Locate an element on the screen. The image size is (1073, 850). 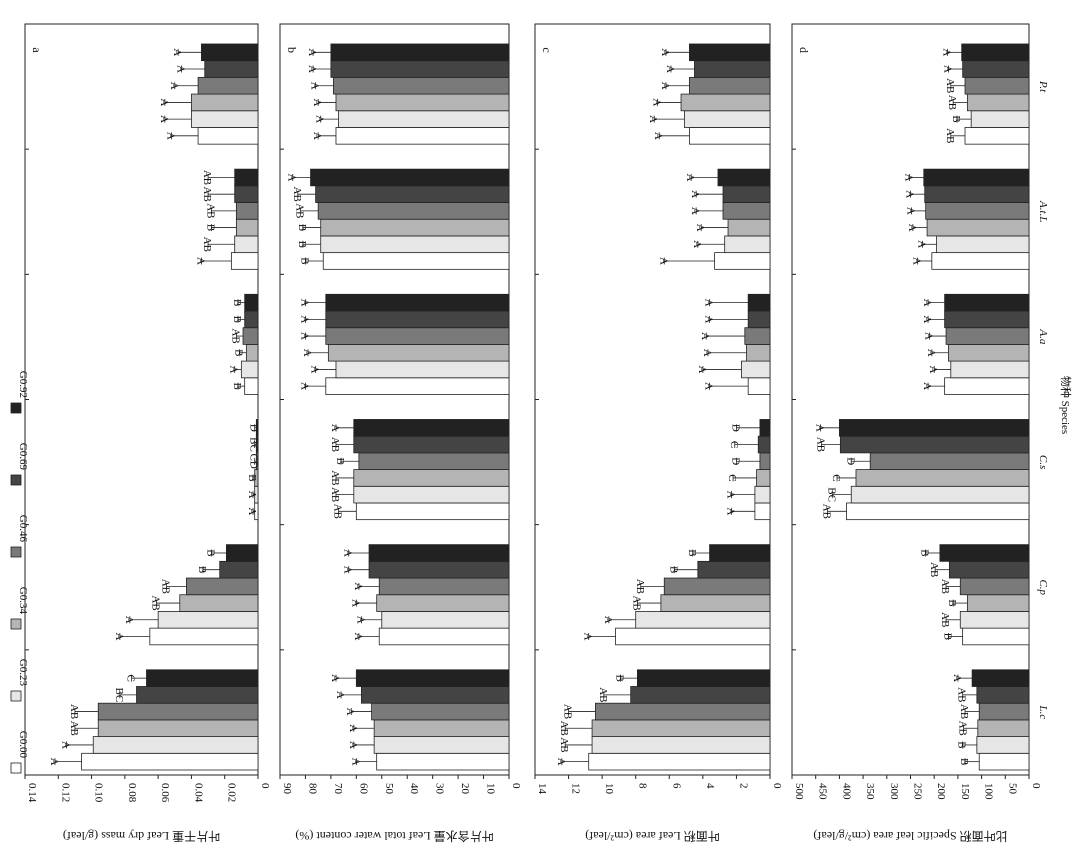
category-label: P.t is located at coordinates (1043, 86).